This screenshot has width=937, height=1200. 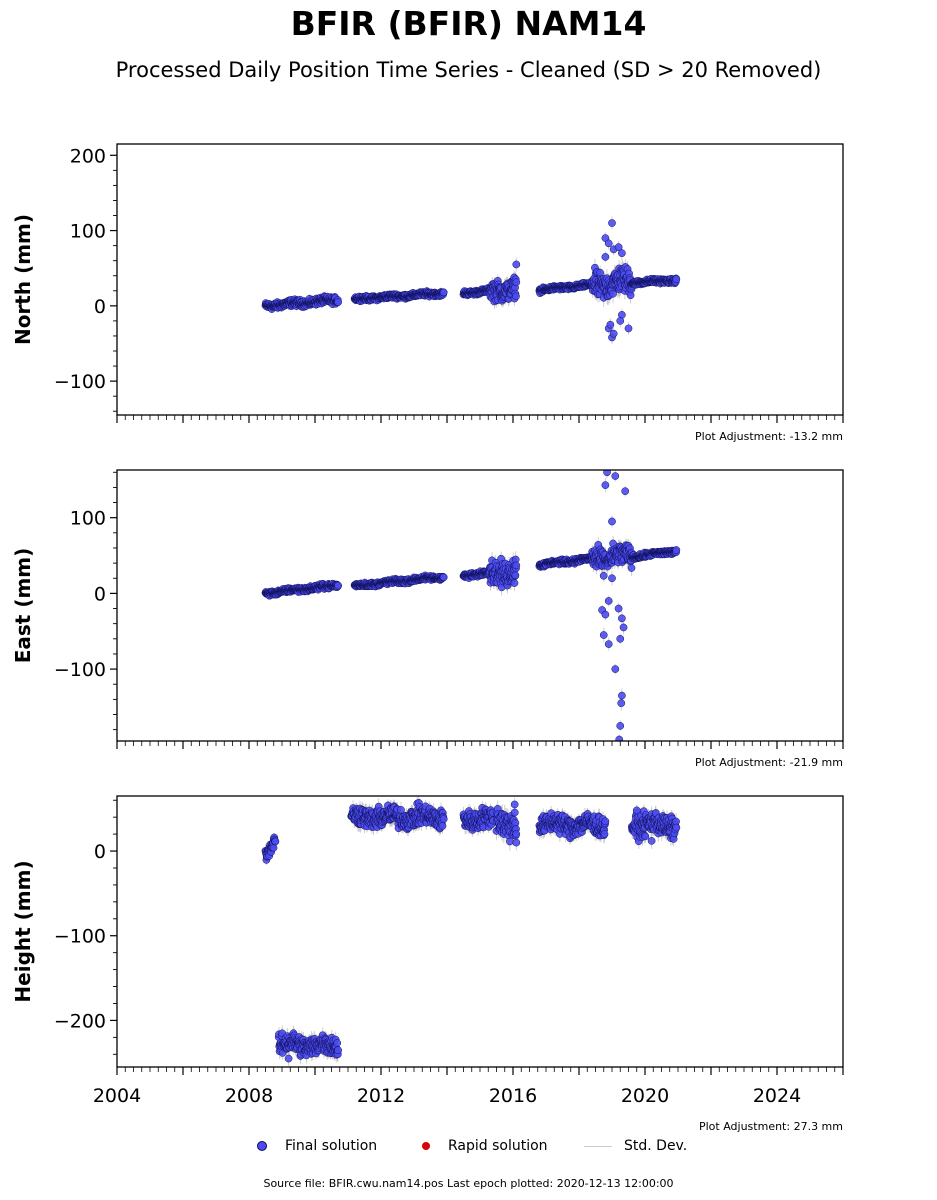 I want to click on plot-adjustment-label: Plot Adjustment: -13.2 mm, so click(x=769, y=436).